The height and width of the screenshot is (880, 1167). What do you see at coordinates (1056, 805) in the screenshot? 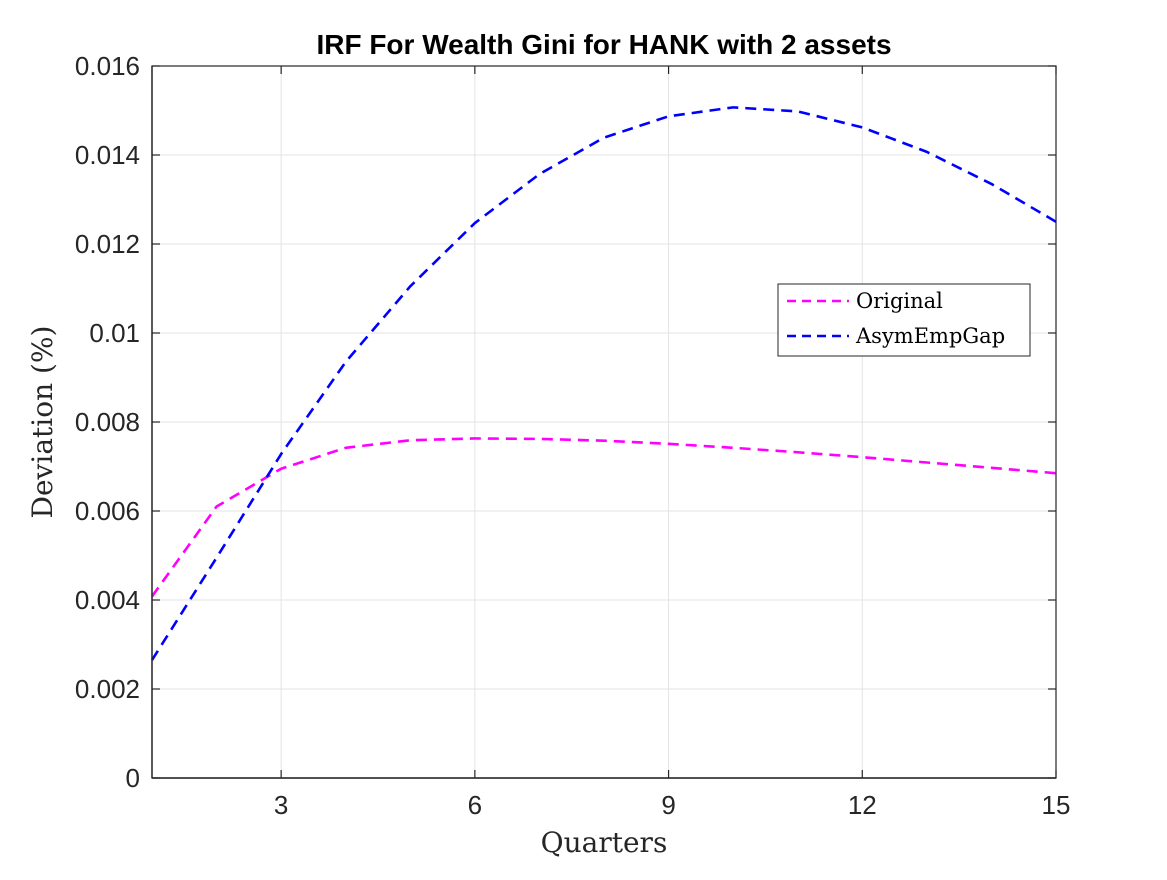
I see `x-tick-label: 15` at bounding box center [1056, 805].